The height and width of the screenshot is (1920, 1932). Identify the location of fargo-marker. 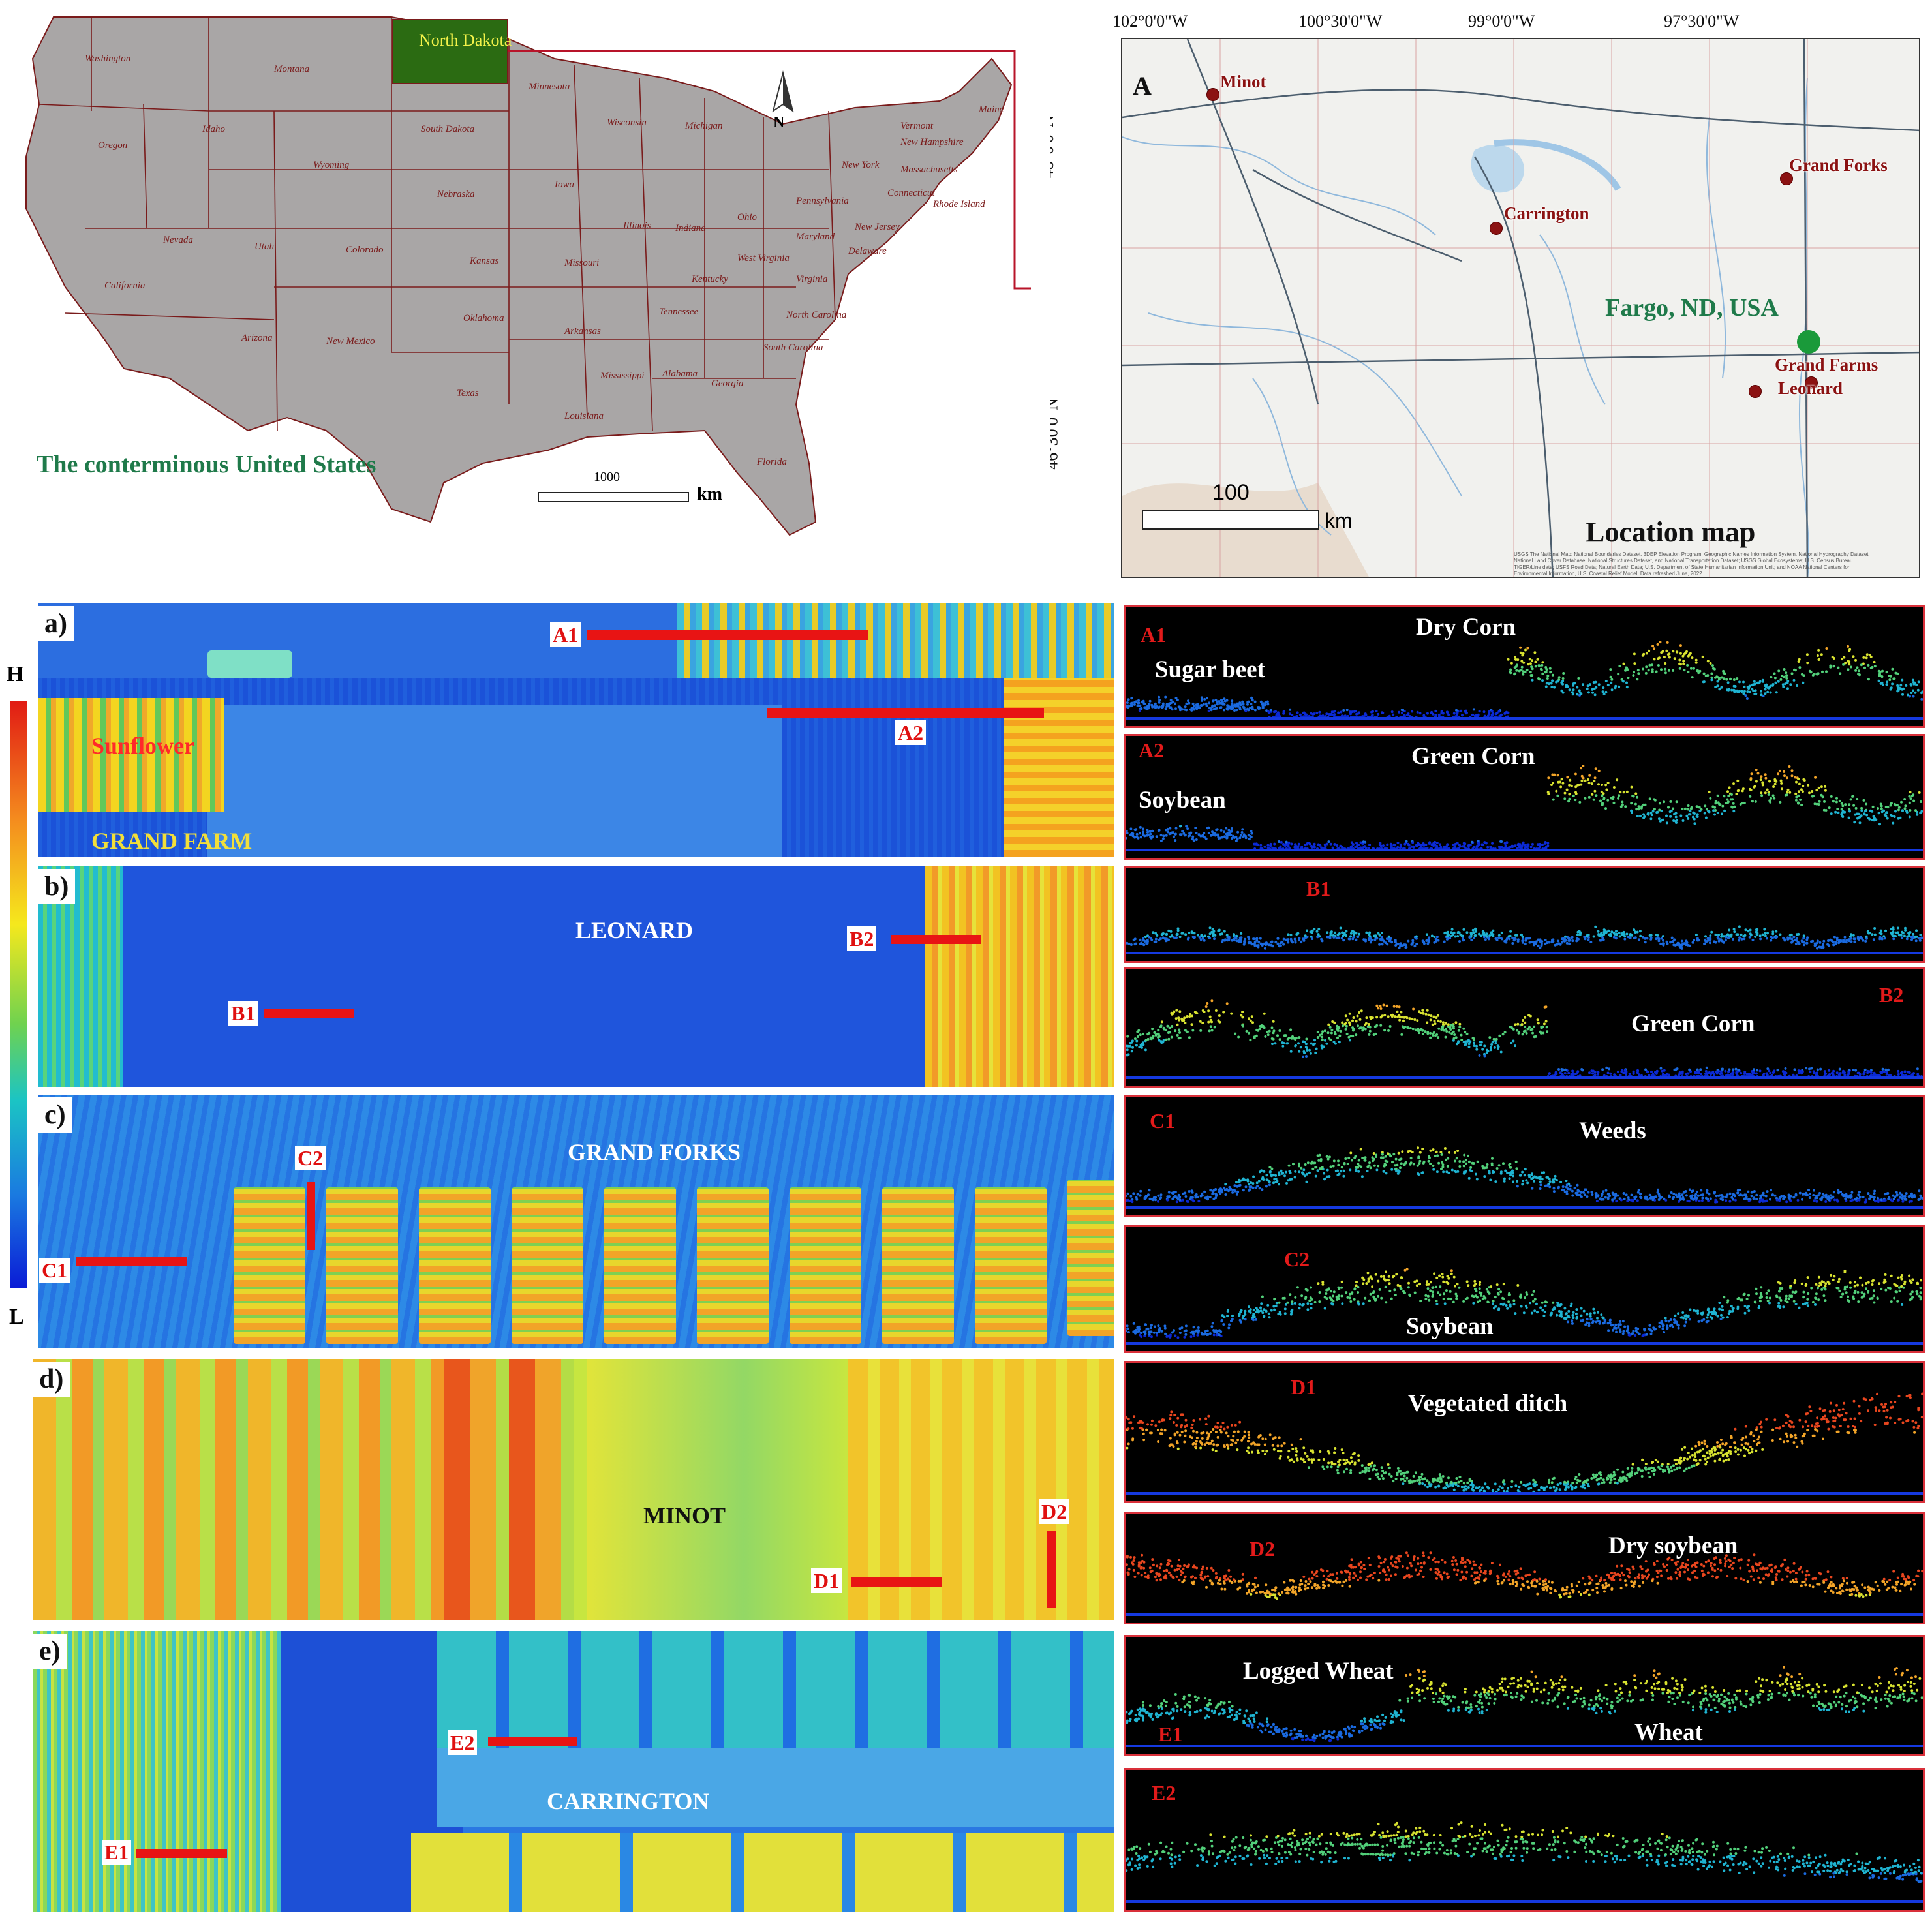
(1809, 342).